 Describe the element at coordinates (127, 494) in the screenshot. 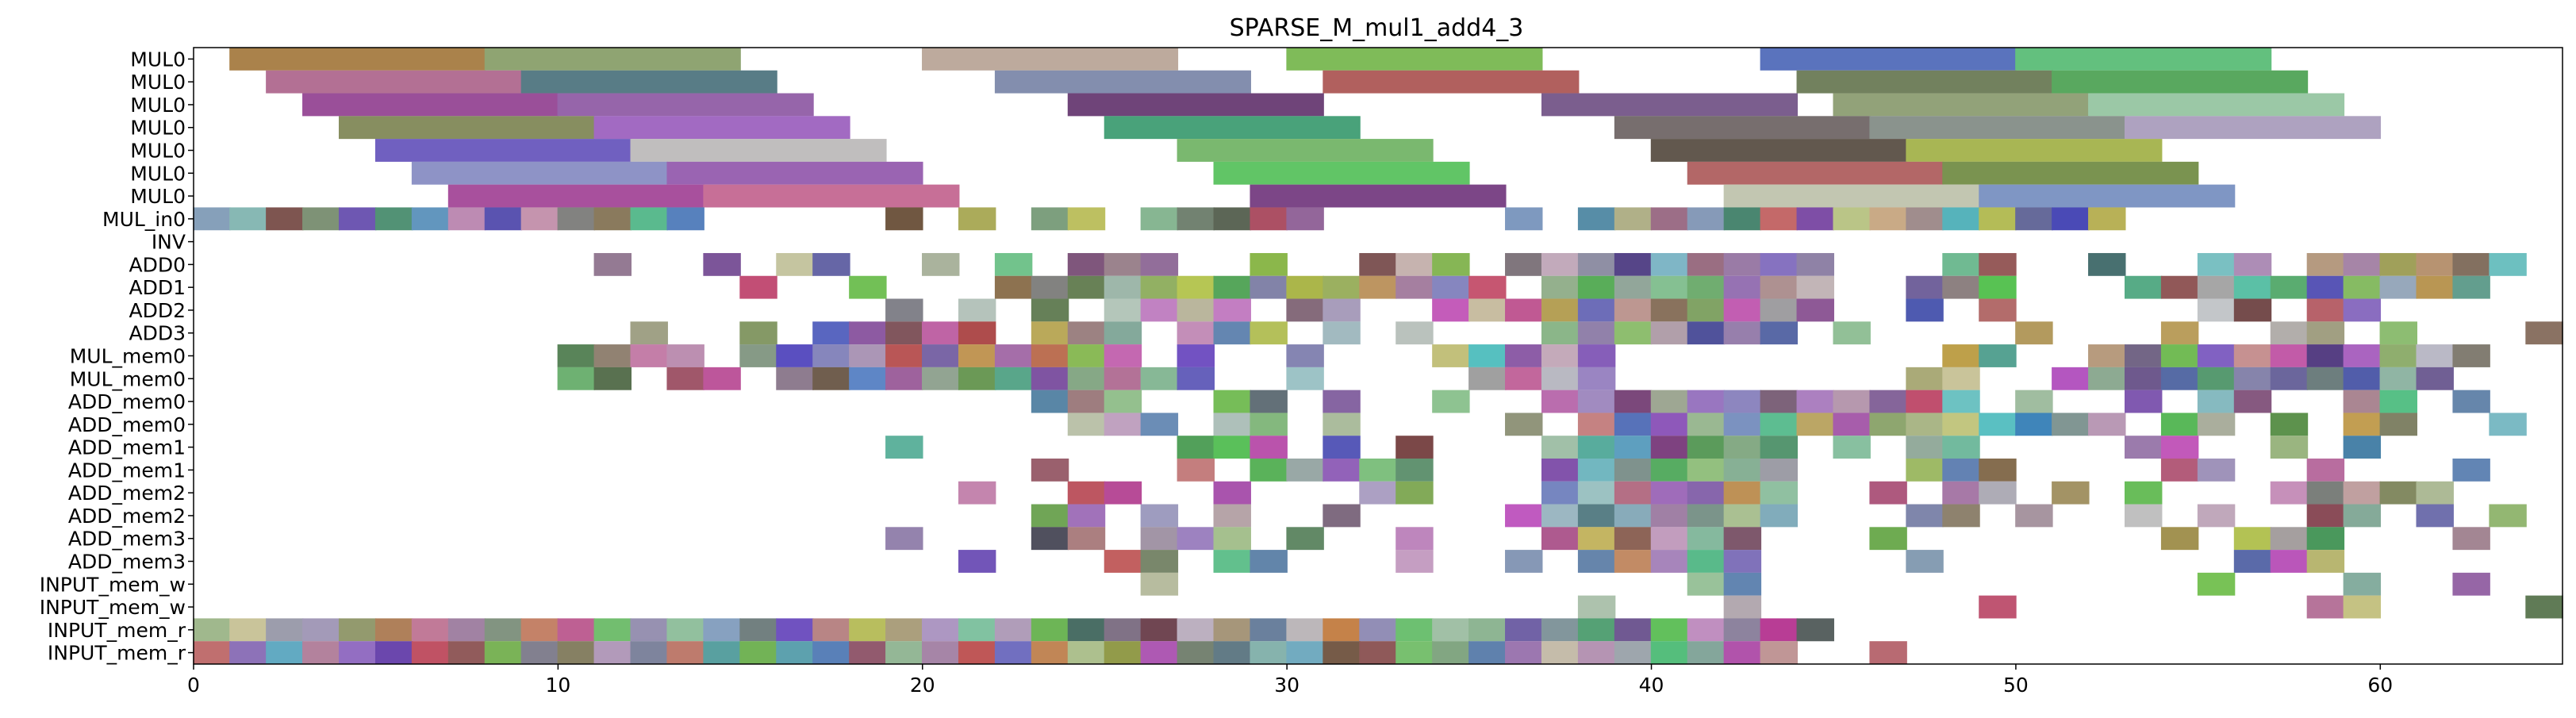

I see `y-tick-label: ADD_mem2` at that location.